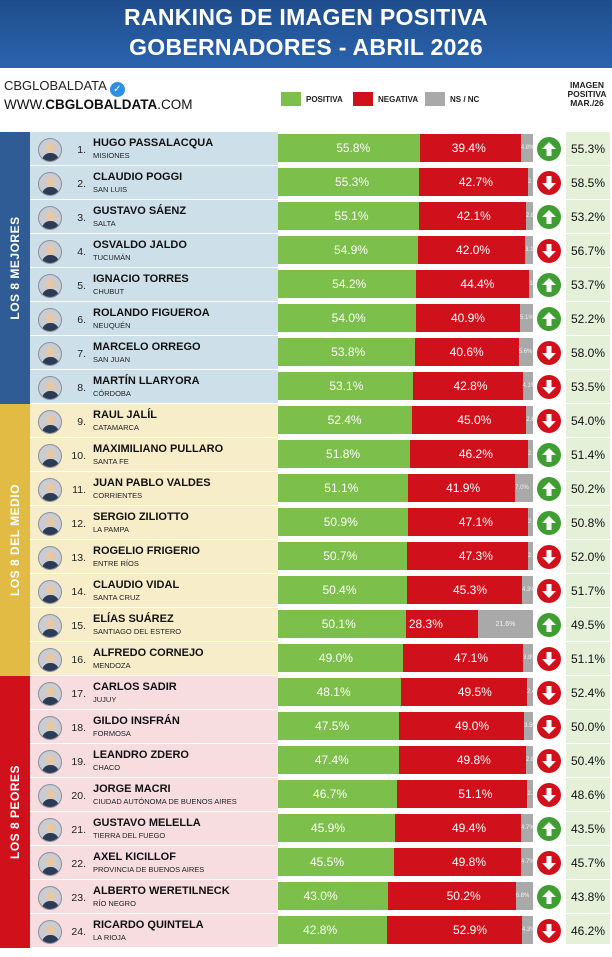 The height and width of the screenshot is (957, 612). I want to click on previous-value: 58.0%, so click(588, 353).